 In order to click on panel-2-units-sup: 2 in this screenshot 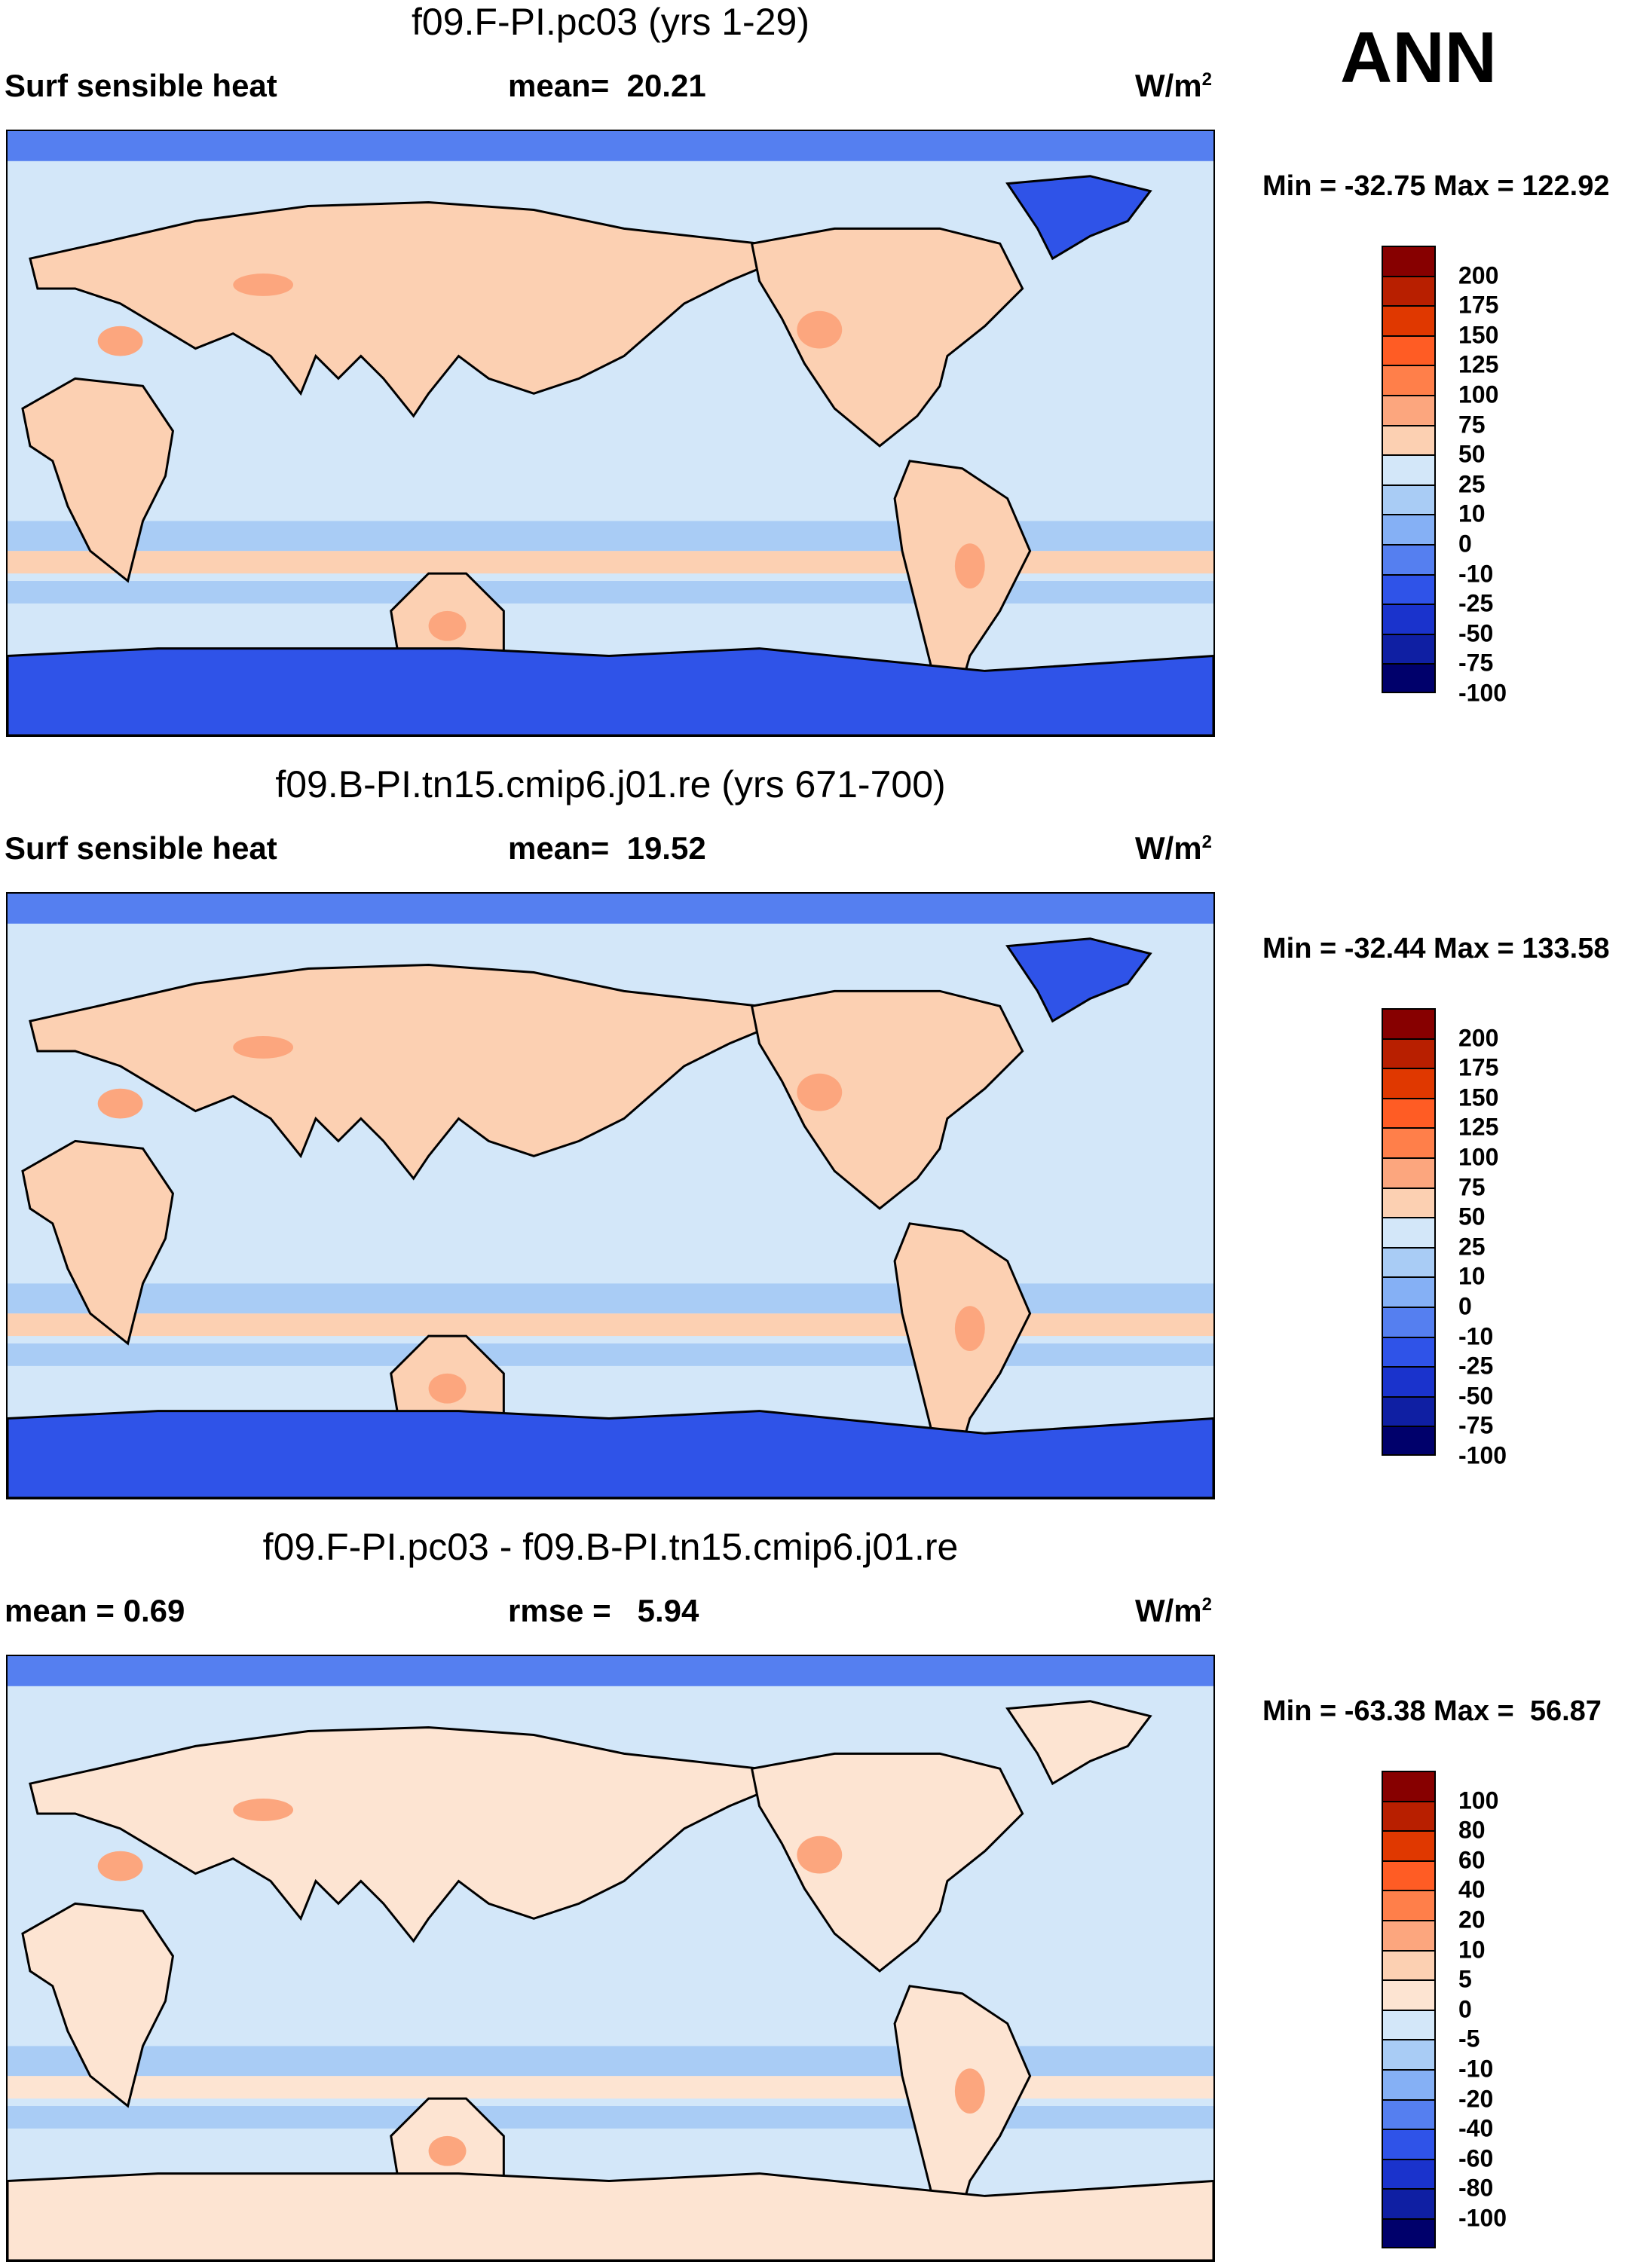, I will do `click(1207, 842)`.